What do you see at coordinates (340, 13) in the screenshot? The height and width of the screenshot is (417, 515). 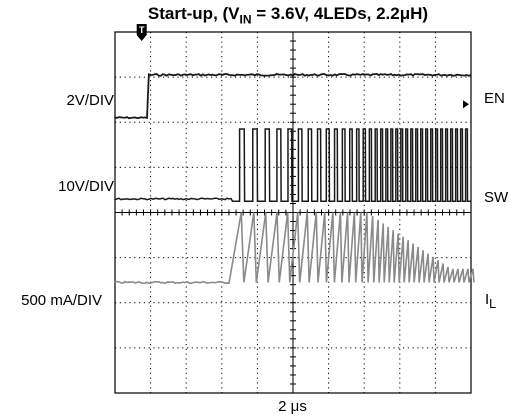 I see `title-suffix: = 3.6V, 4LEDs, 2.2μH)` at bounding box center [340, 13].